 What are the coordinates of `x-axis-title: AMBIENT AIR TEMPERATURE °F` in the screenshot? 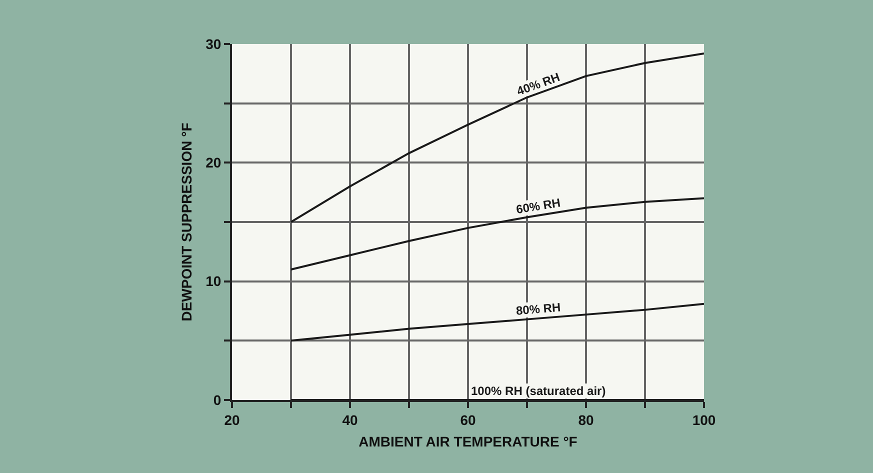 It's located at (468, 442).